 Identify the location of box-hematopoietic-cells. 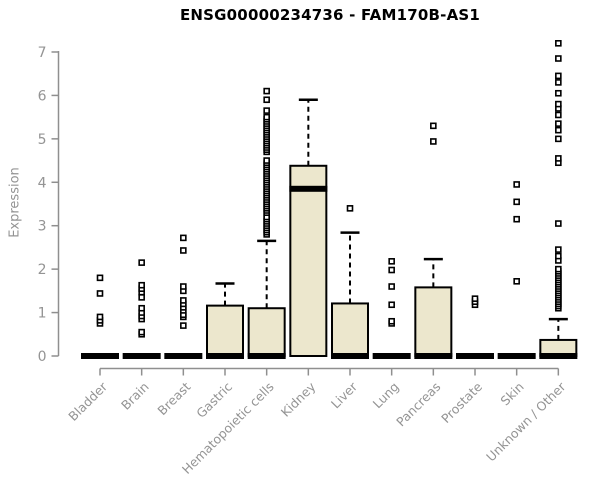
(266, 332).